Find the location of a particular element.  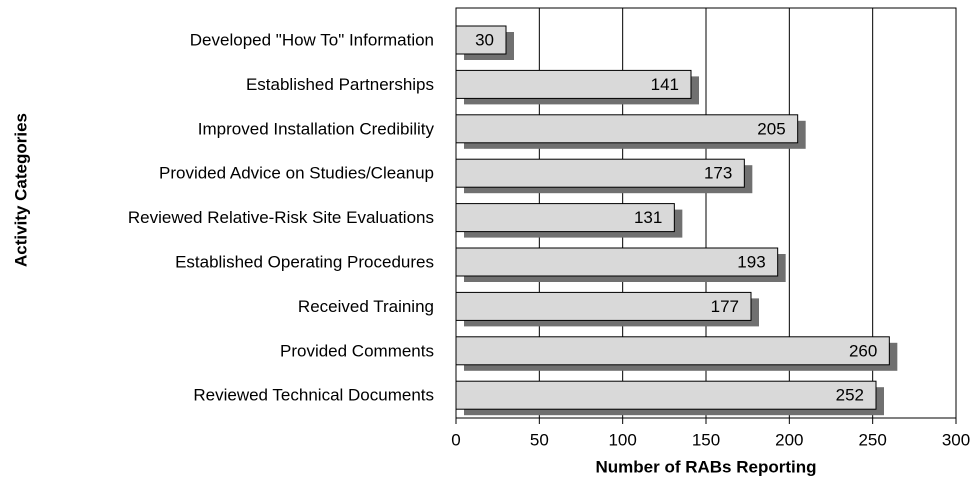

y-tick-label: Provided Advice on Studies/Cleanup is located at coordinates (296, 173).